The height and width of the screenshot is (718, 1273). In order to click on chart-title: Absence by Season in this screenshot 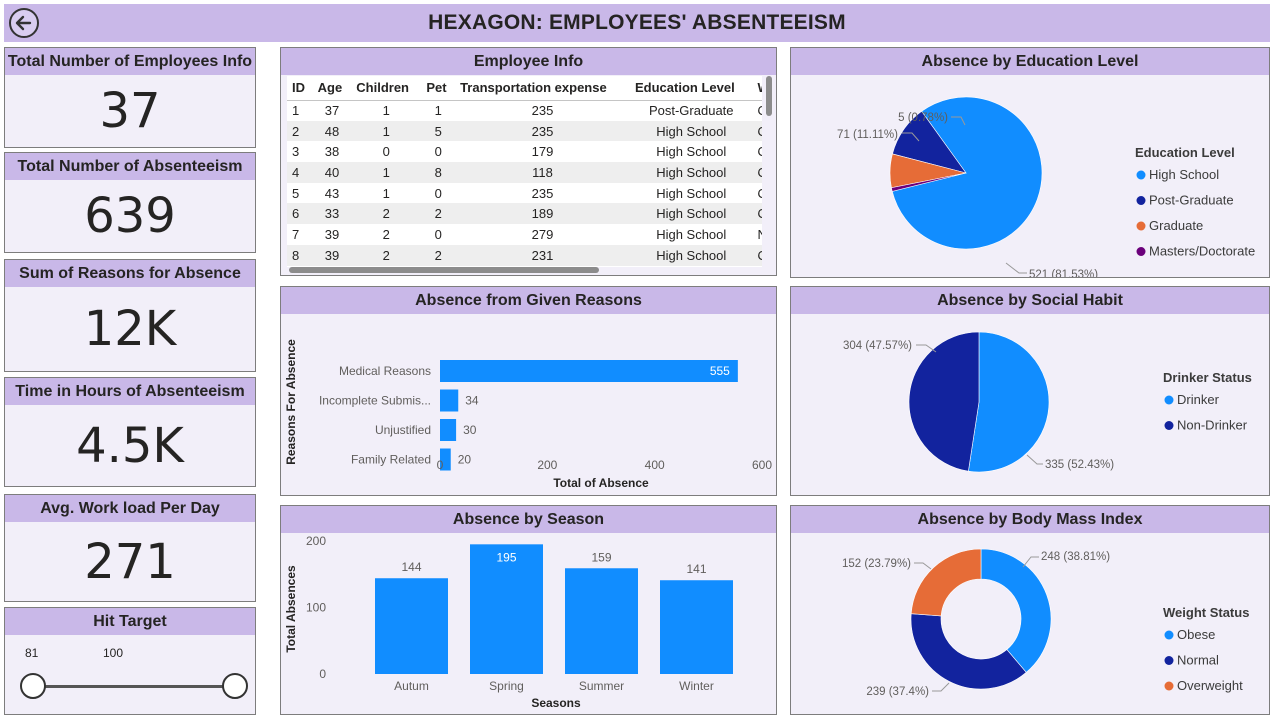, I will do `click(528, 519)`.